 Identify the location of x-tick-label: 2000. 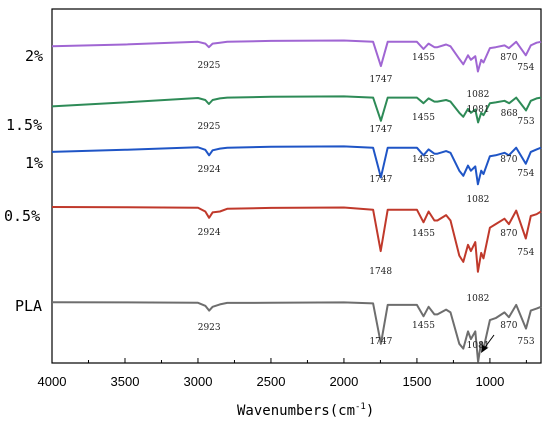
(343, 381).